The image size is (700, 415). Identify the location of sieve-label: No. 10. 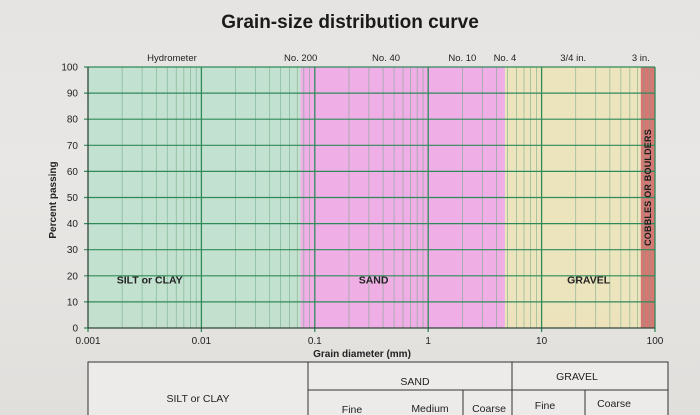
(462, 58).